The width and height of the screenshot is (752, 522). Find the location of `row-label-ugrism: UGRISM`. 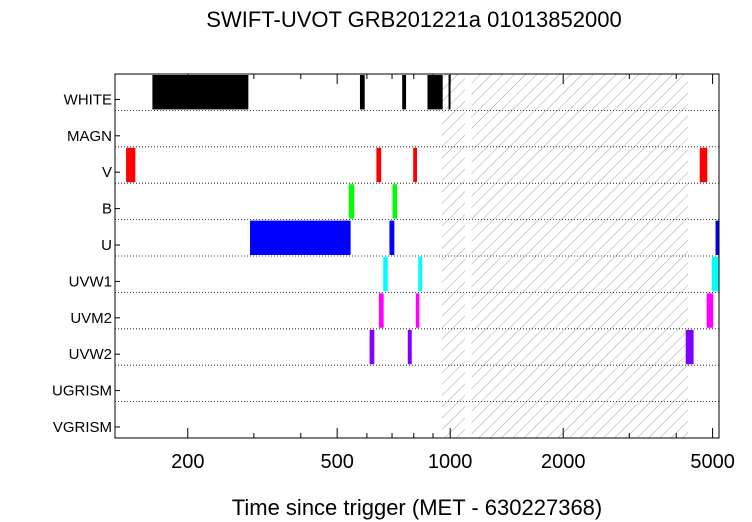

row-label-ugrism: UGRISM is located at coordinates (82, 391).